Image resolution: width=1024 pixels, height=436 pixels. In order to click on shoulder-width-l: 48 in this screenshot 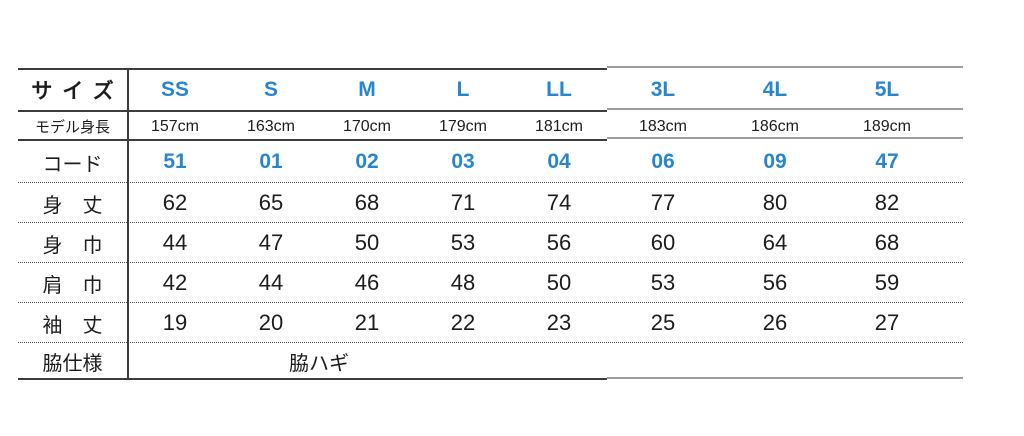, I will do `click(463, 282)`.